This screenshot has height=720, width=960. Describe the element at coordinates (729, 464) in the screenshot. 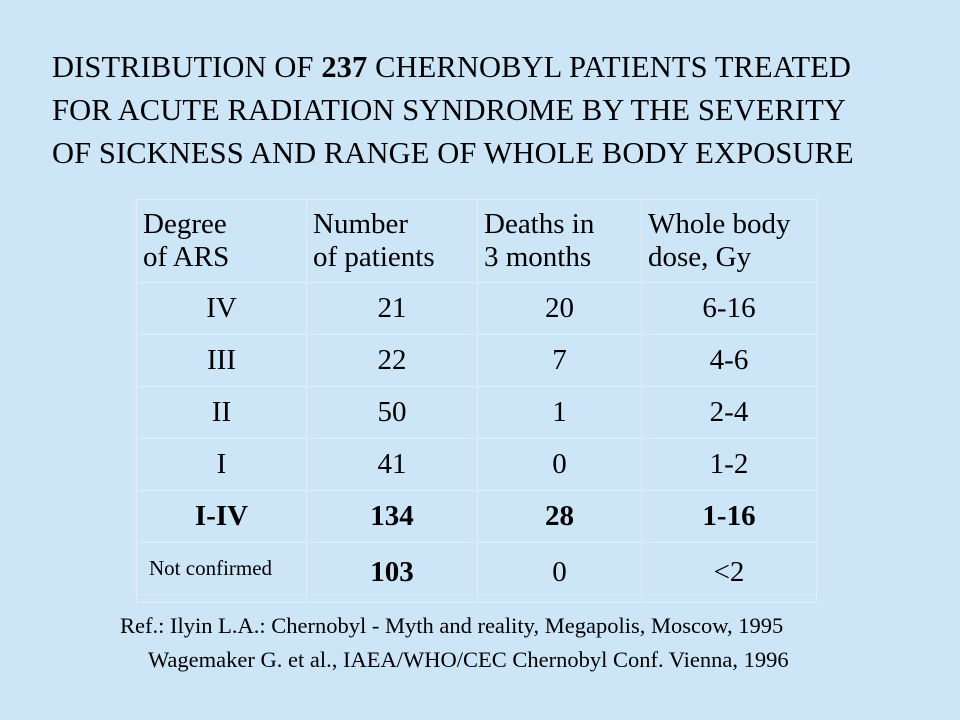

I see `cell-dose: 1-2` at that location.